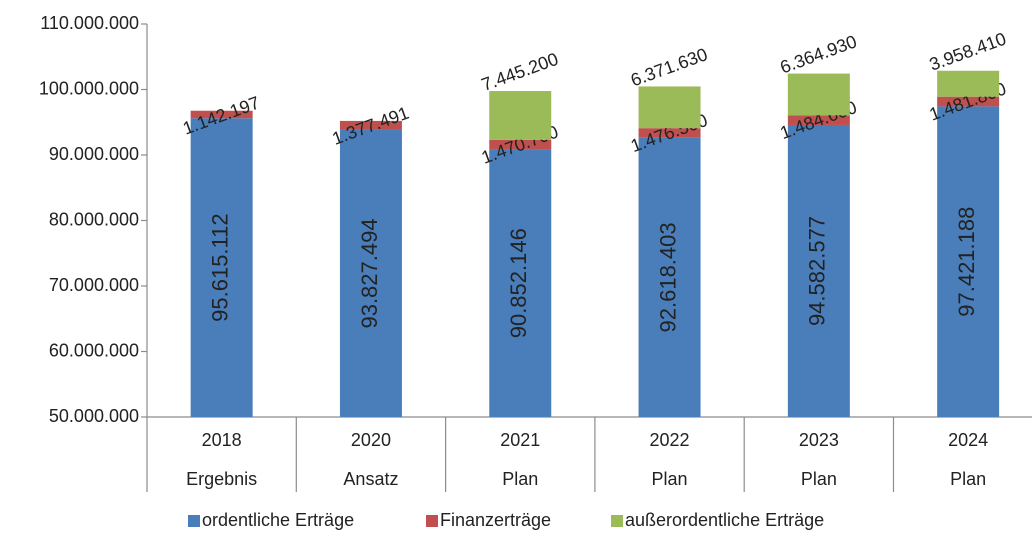 This screenshot has height=533, width=1032. What do you see at coordinates (278, 520) in the screenshot?
I see `legend-label: ordentliche Erträge` at bounding box center [278, 520].